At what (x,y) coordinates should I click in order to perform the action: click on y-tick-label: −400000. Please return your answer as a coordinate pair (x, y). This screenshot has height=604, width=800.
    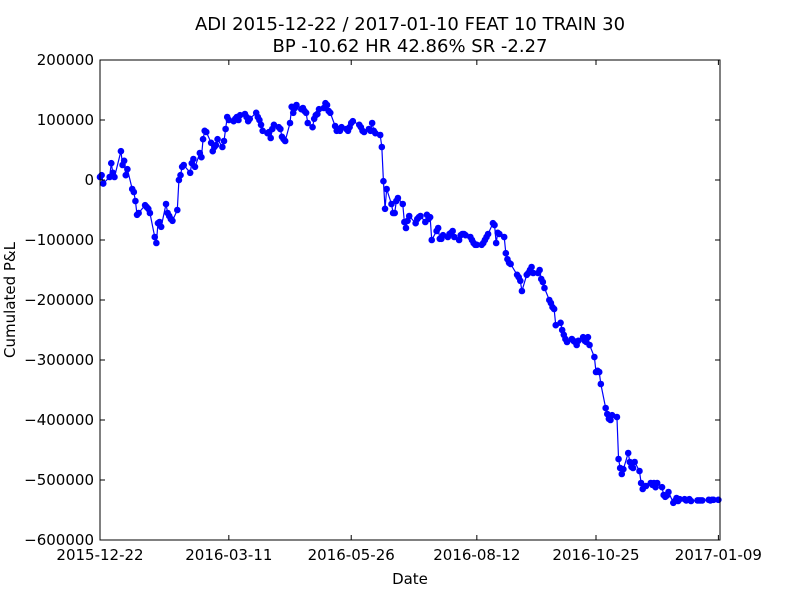
    Looking at the image, I should click on (59, 420).